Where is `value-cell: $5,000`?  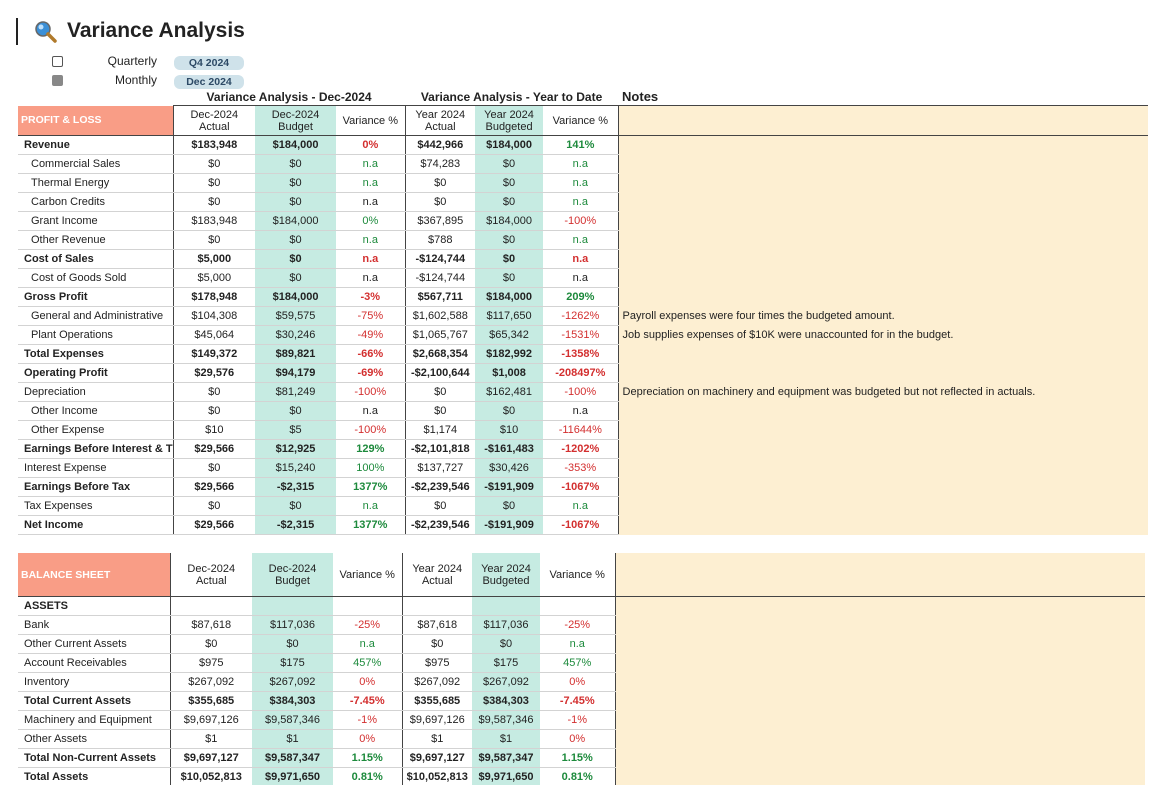 value-cell: $5,000 is located at coordinates (214, 278).